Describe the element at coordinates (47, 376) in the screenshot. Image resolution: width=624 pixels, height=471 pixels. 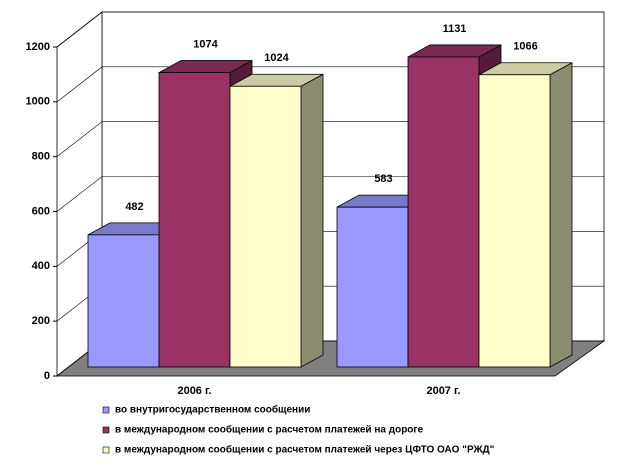
I see `y-tick-label: 0` at that location.